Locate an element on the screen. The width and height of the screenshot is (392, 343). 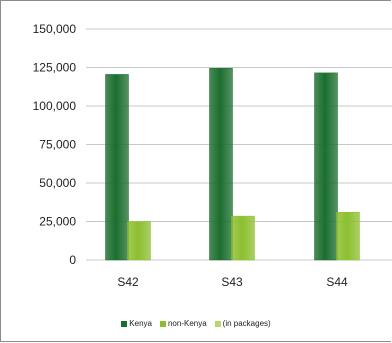
bar-kenya-s43 is located at coordinates (221, 164).